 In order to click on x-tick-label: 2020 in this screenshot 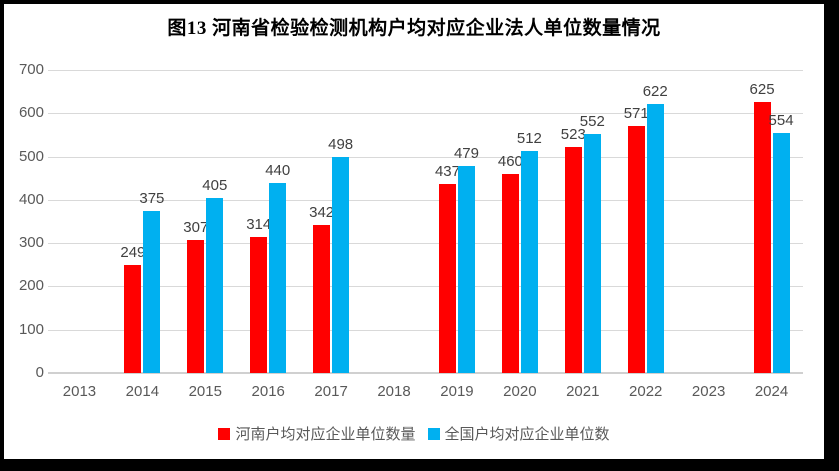, I will do `click(520, 391)`.